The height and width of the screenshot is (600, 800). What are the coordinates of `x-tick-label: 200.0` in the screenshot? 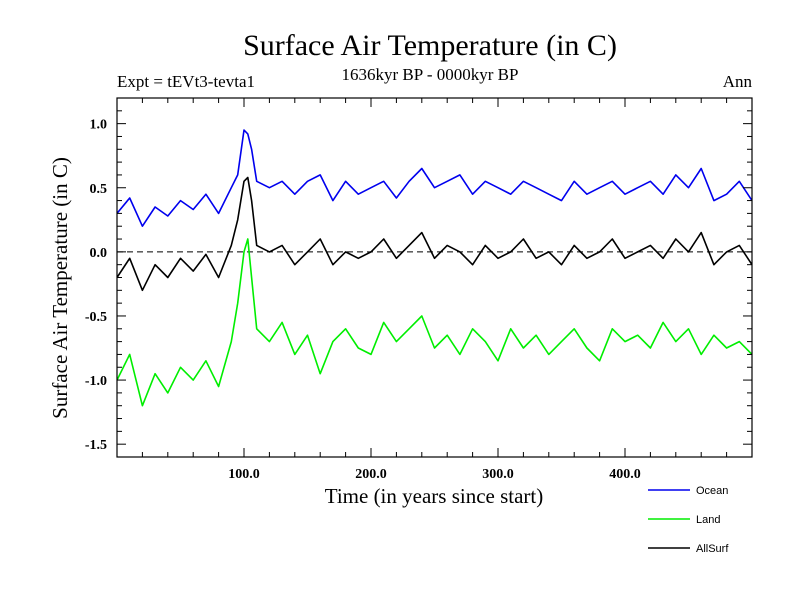 It's located at (371, 474).